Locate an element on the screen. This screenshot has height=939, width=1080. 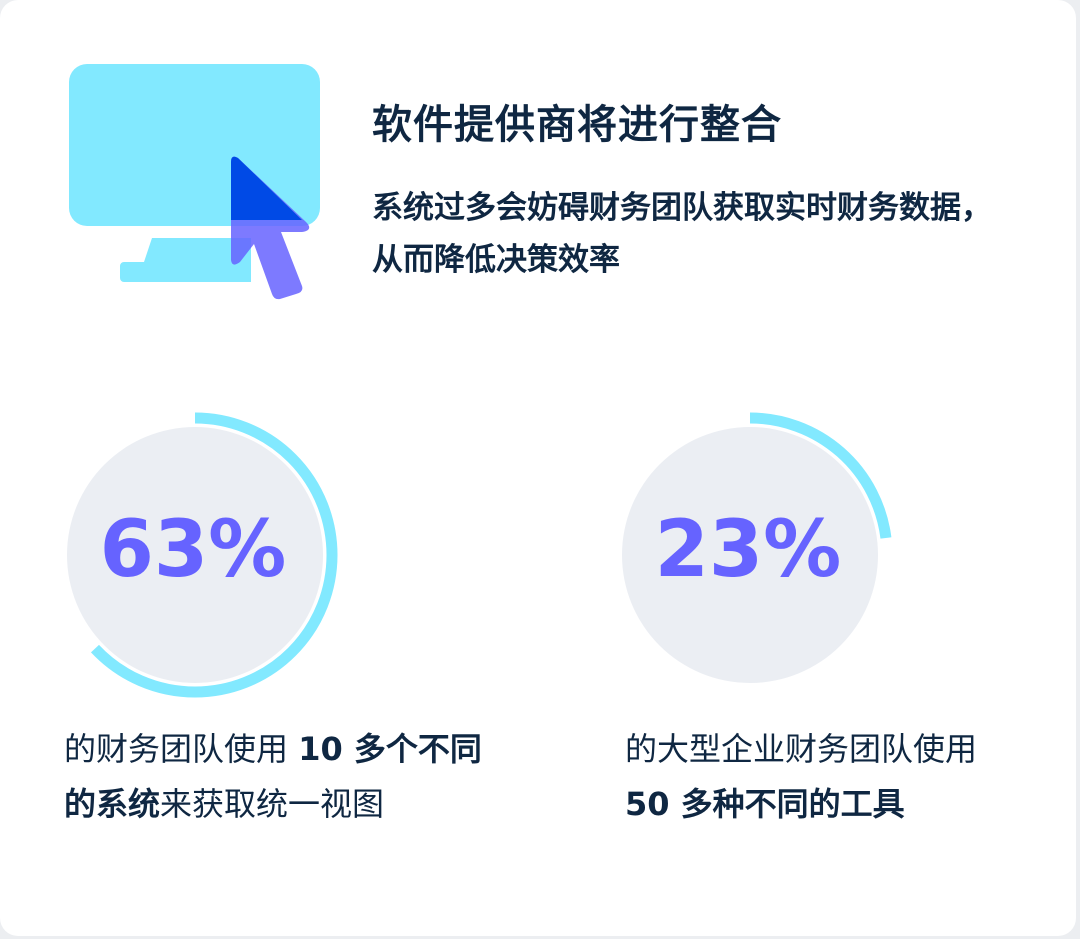
percent-value: 63% is located at coordinates (193, 550).